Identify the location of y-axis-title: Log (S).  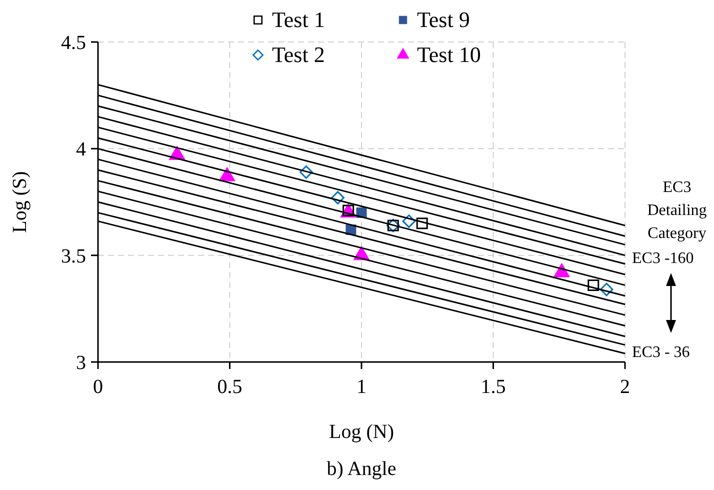
(20, 202).